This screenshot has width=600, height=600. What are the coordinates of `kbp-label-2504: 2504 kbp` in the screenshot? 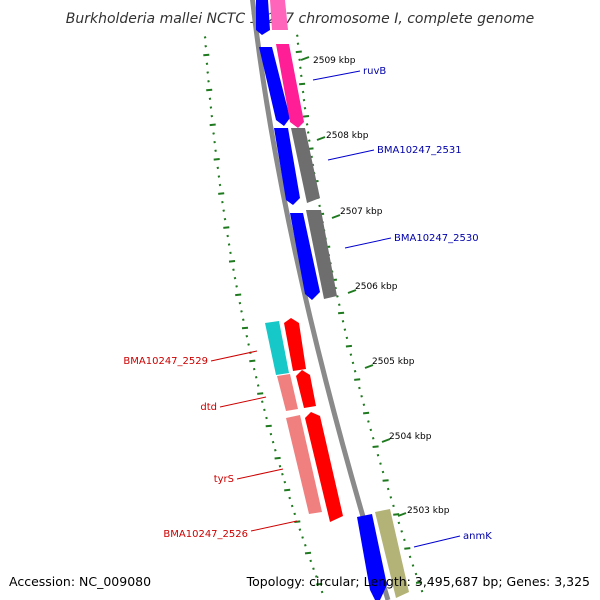 It's located at (410, 437).